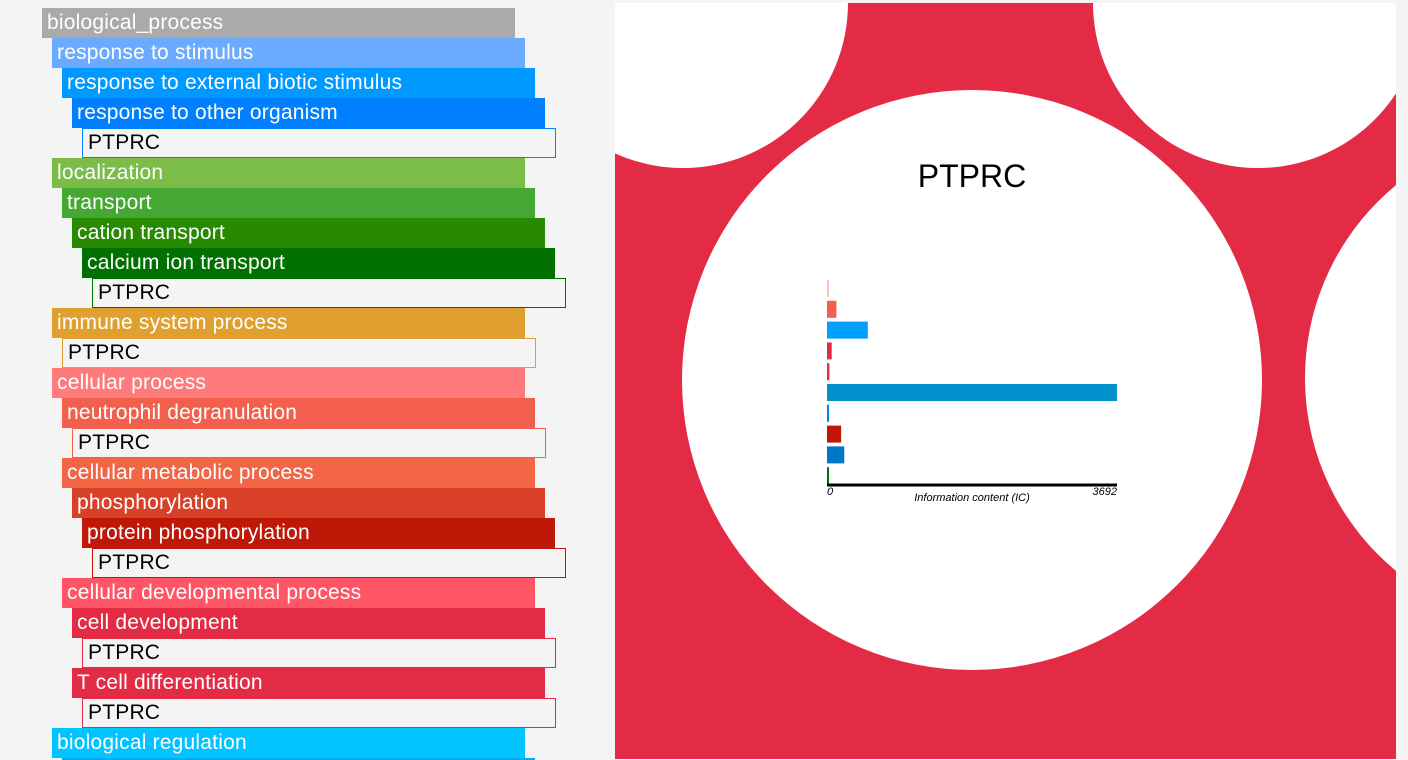 The height and width of the screenshot is (760, 1408). What do you see at coordinates (288, 323) in the screenshot?
I see `go-term-node: immune system process` at bounding box center [288, 323].